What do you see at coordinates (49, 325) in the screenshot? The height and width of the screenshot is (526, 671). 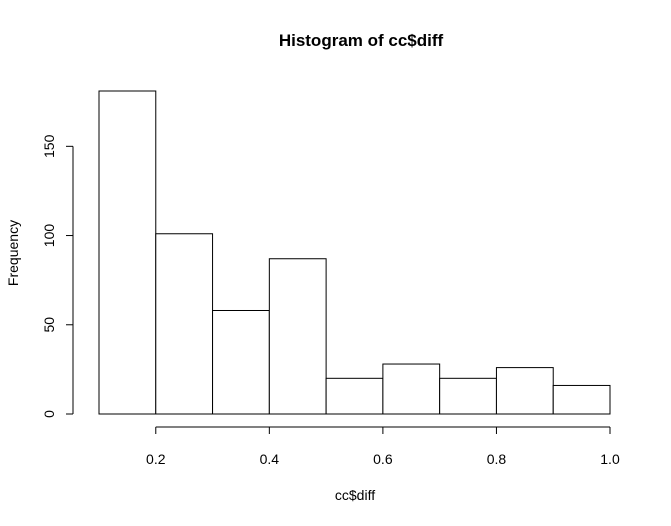 I see `y-tick-label-1: 50` at bounding box center [49, 325].